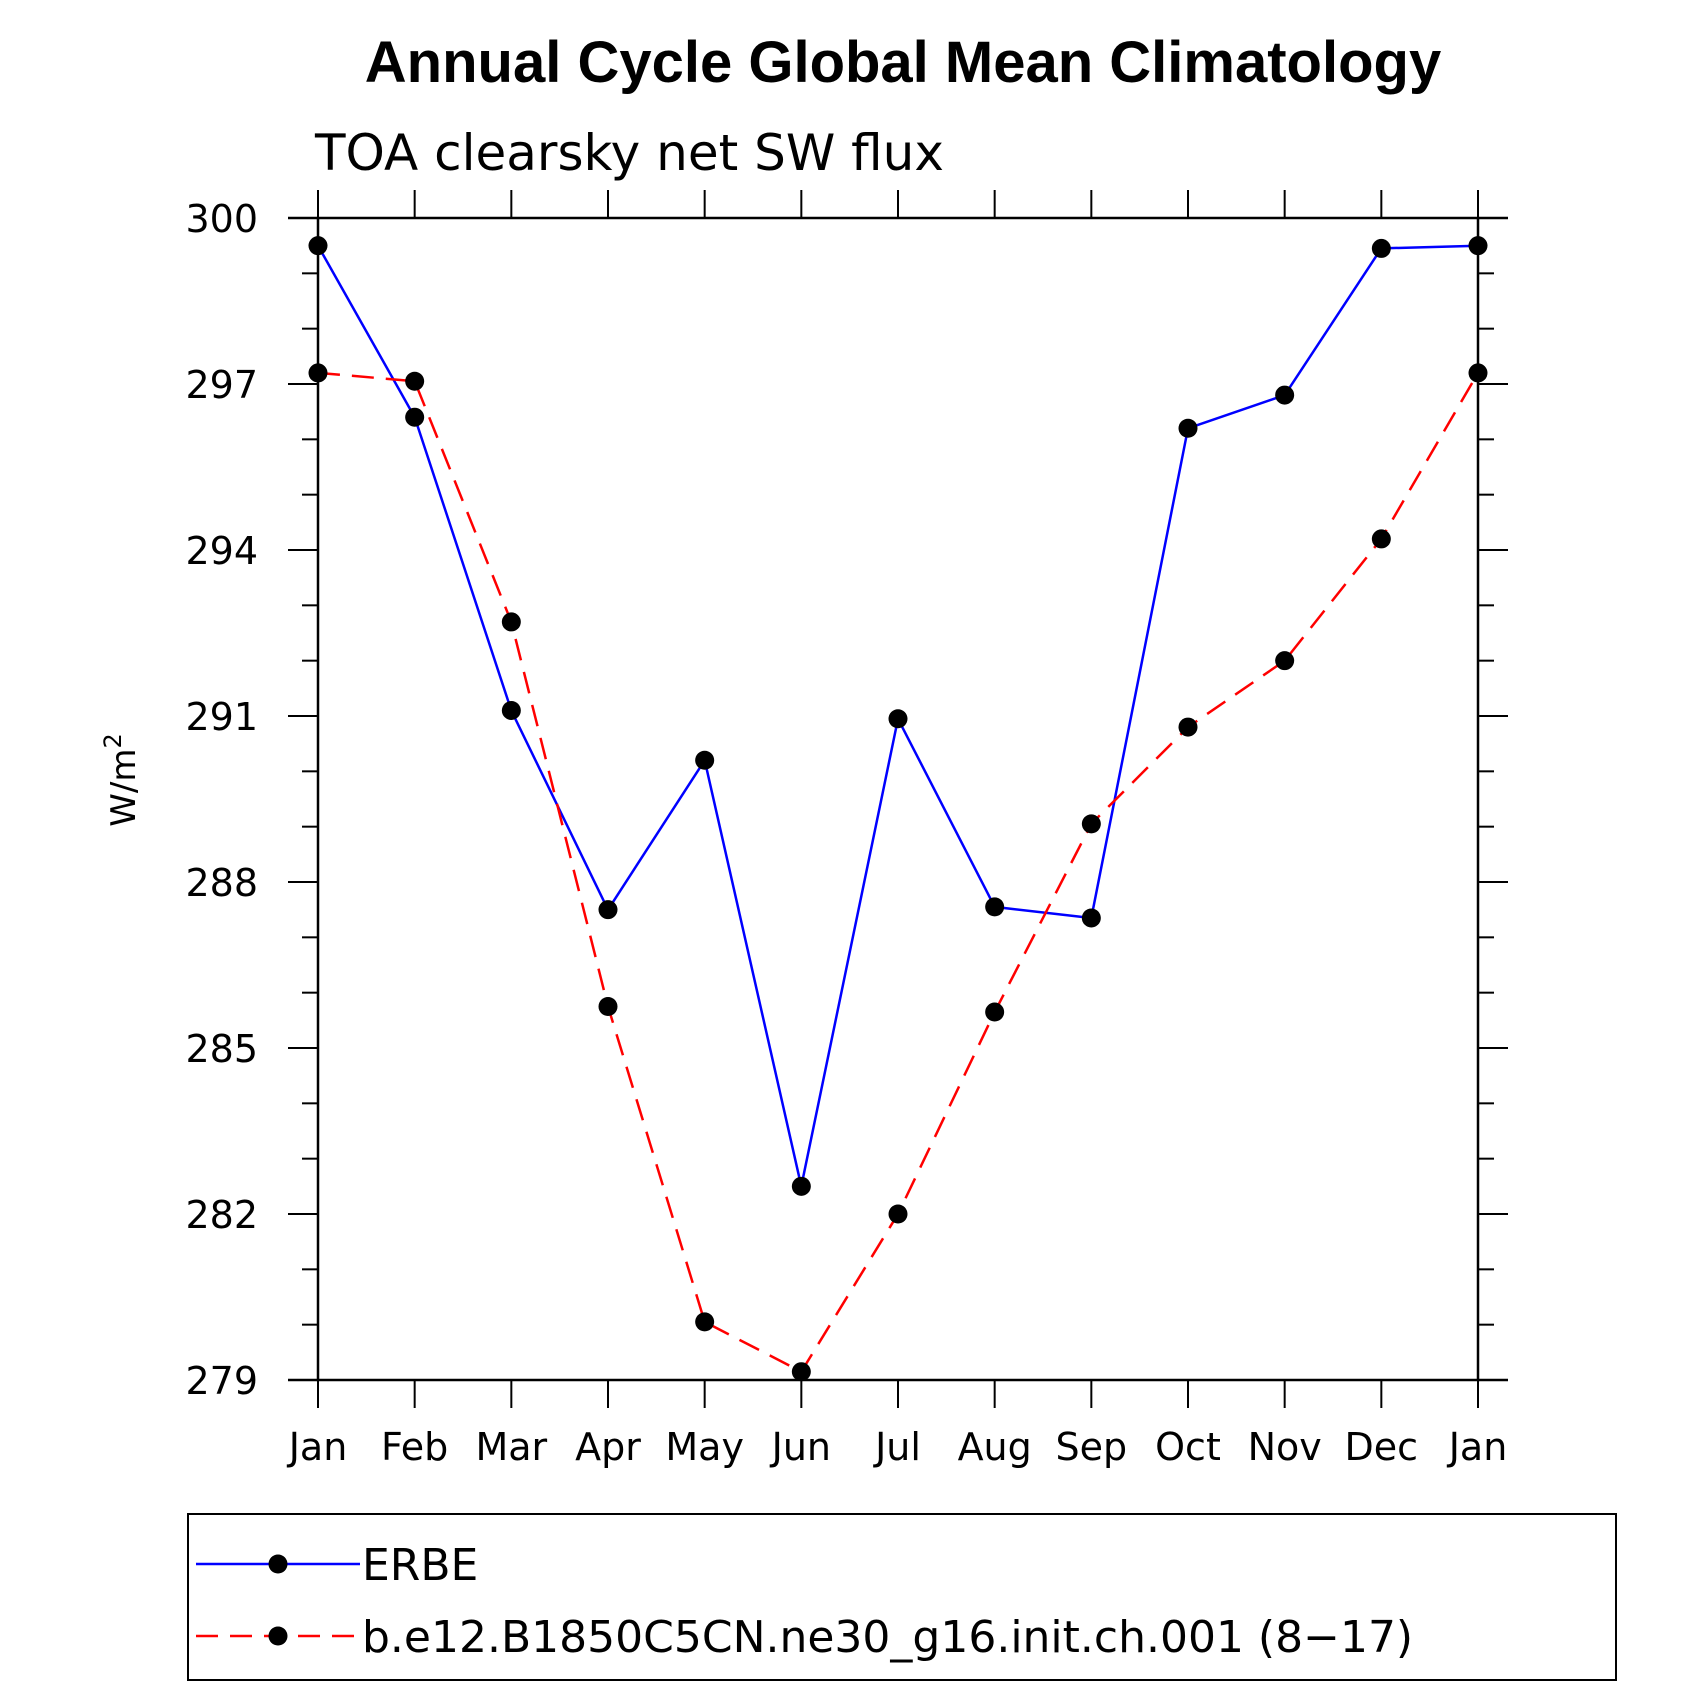 The image size is (1697, 1697). What do you see at coordinates (897, 1447) in the screenshot?
I see `x-tick-label: Jul` at bounding box center [897, 1447].